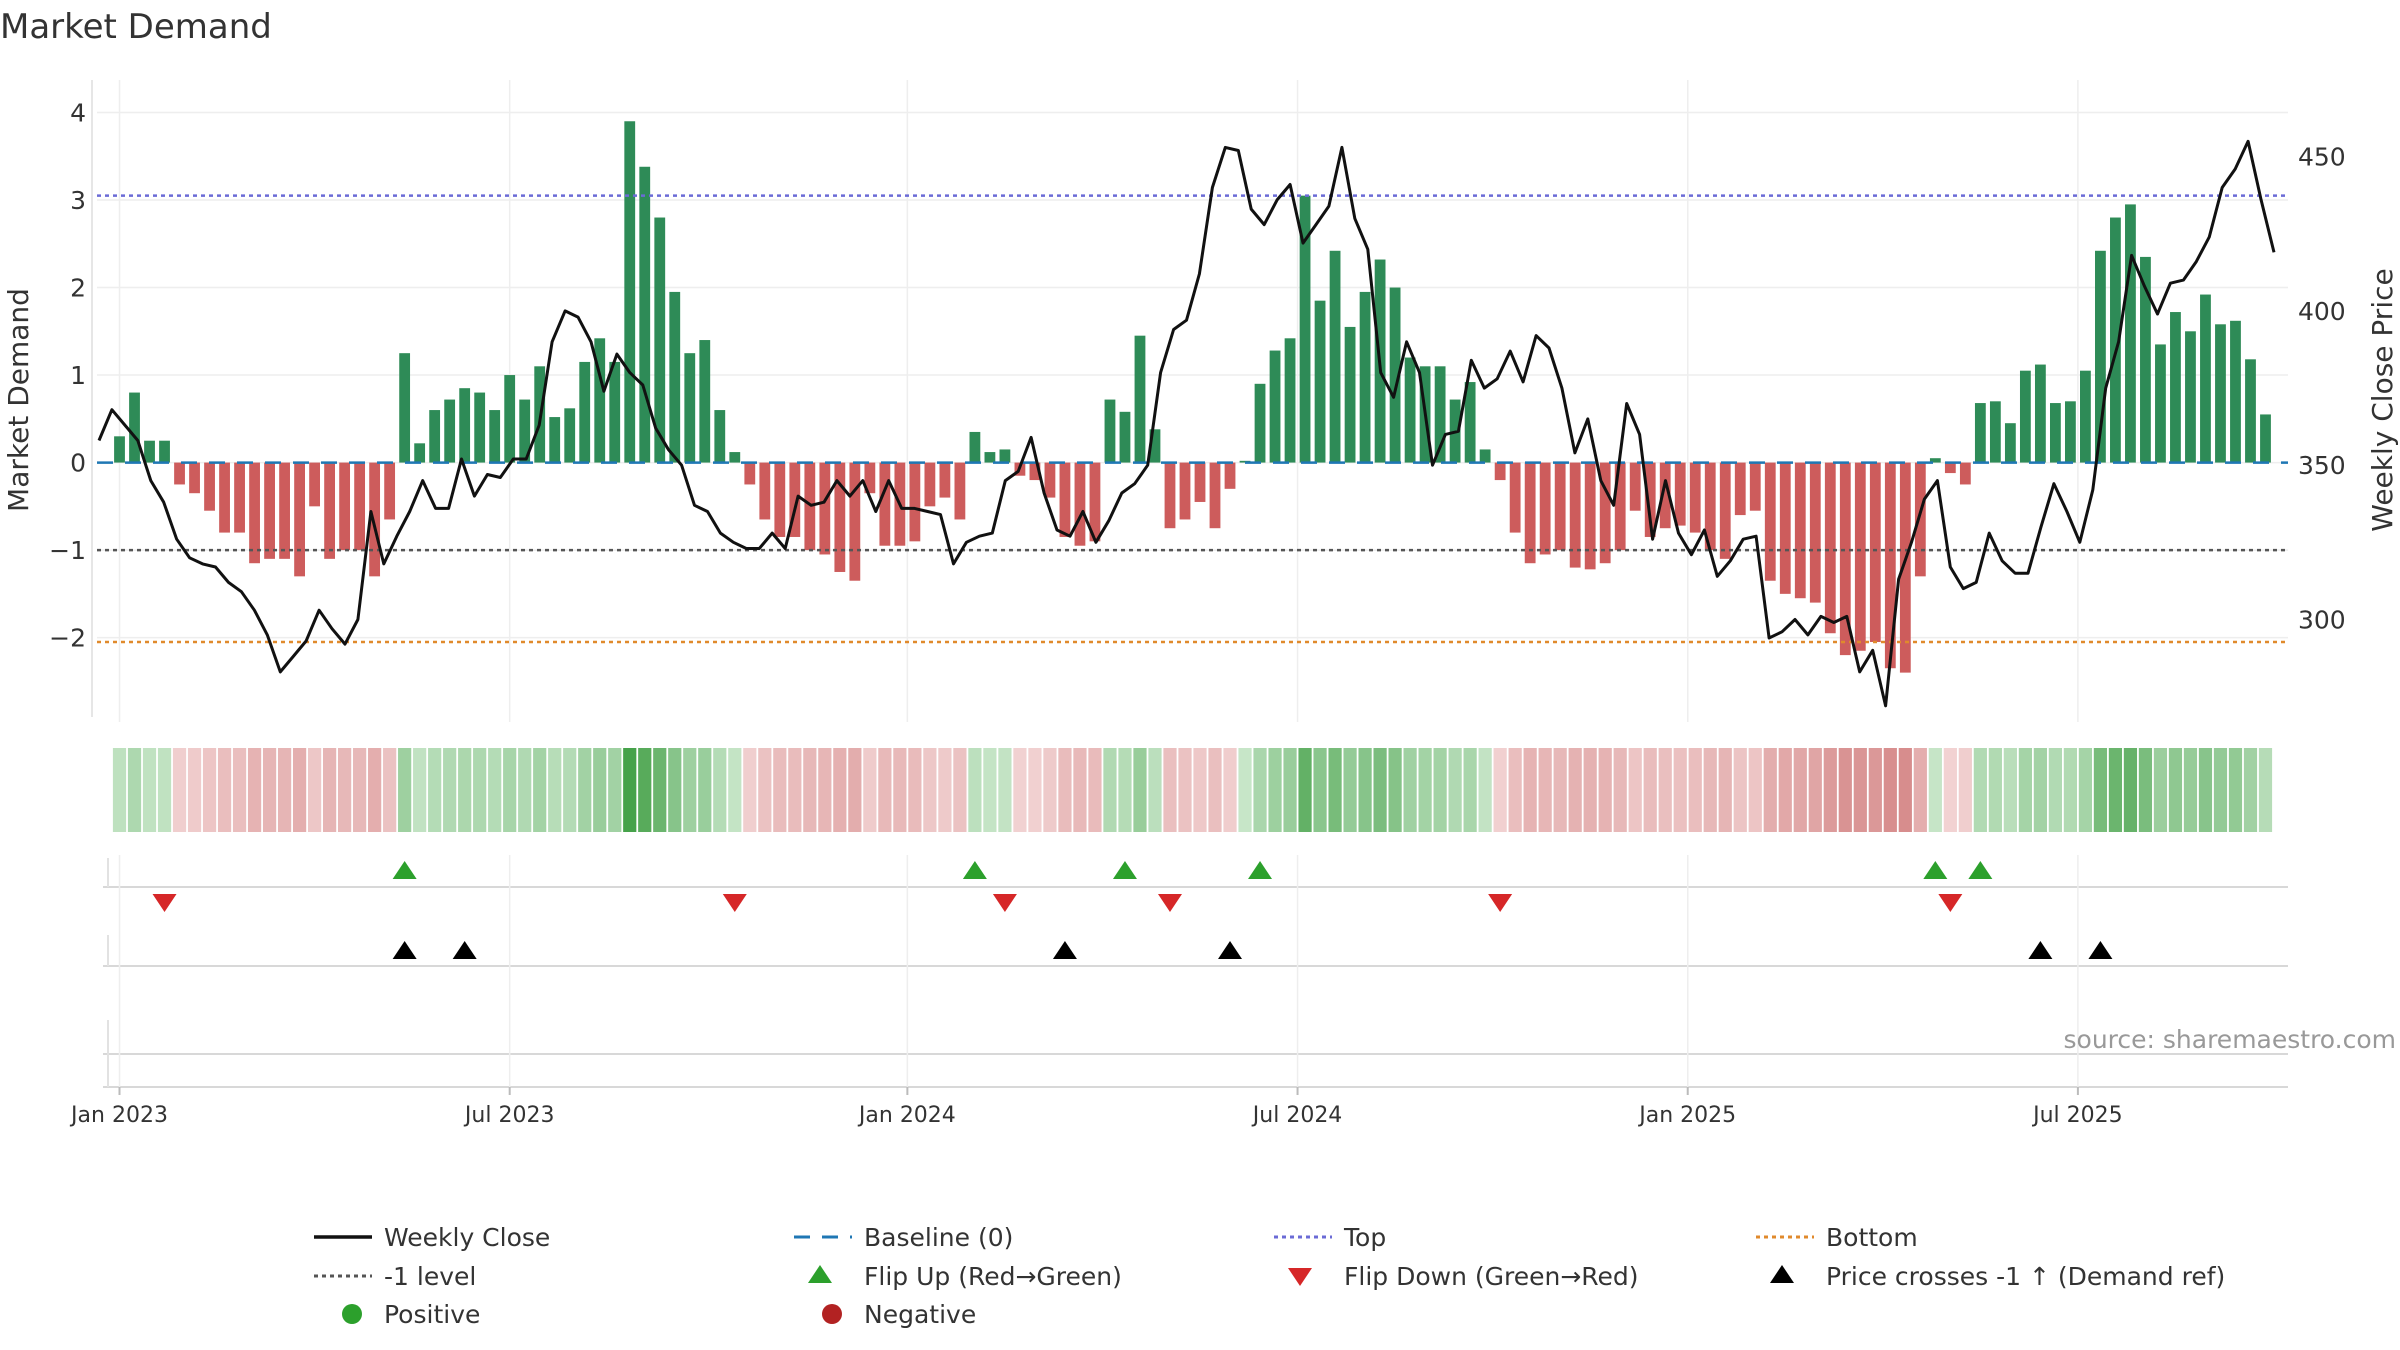 This screenshot has height=1350, width=2400. What do you see at coordinates (1252, 950) in the screenshot?
I see `cross-markers` at bounding box center [1252, 950].